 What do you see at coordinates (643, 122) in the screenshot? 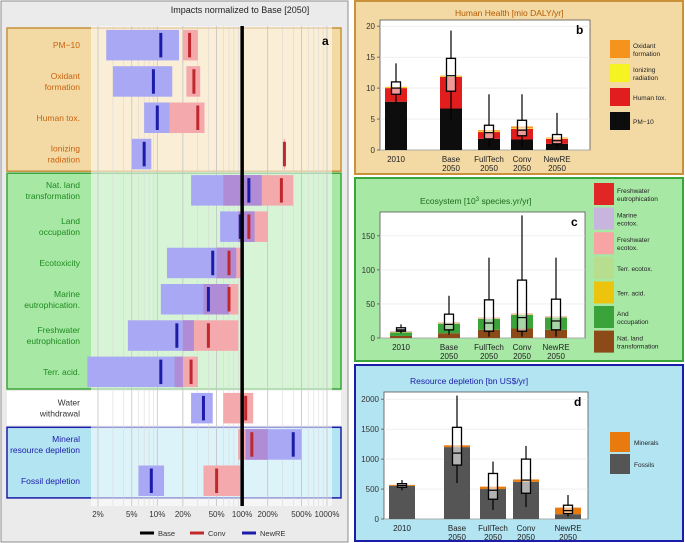
I see `legend-label: PM−10` at bounding box center [643, 122].